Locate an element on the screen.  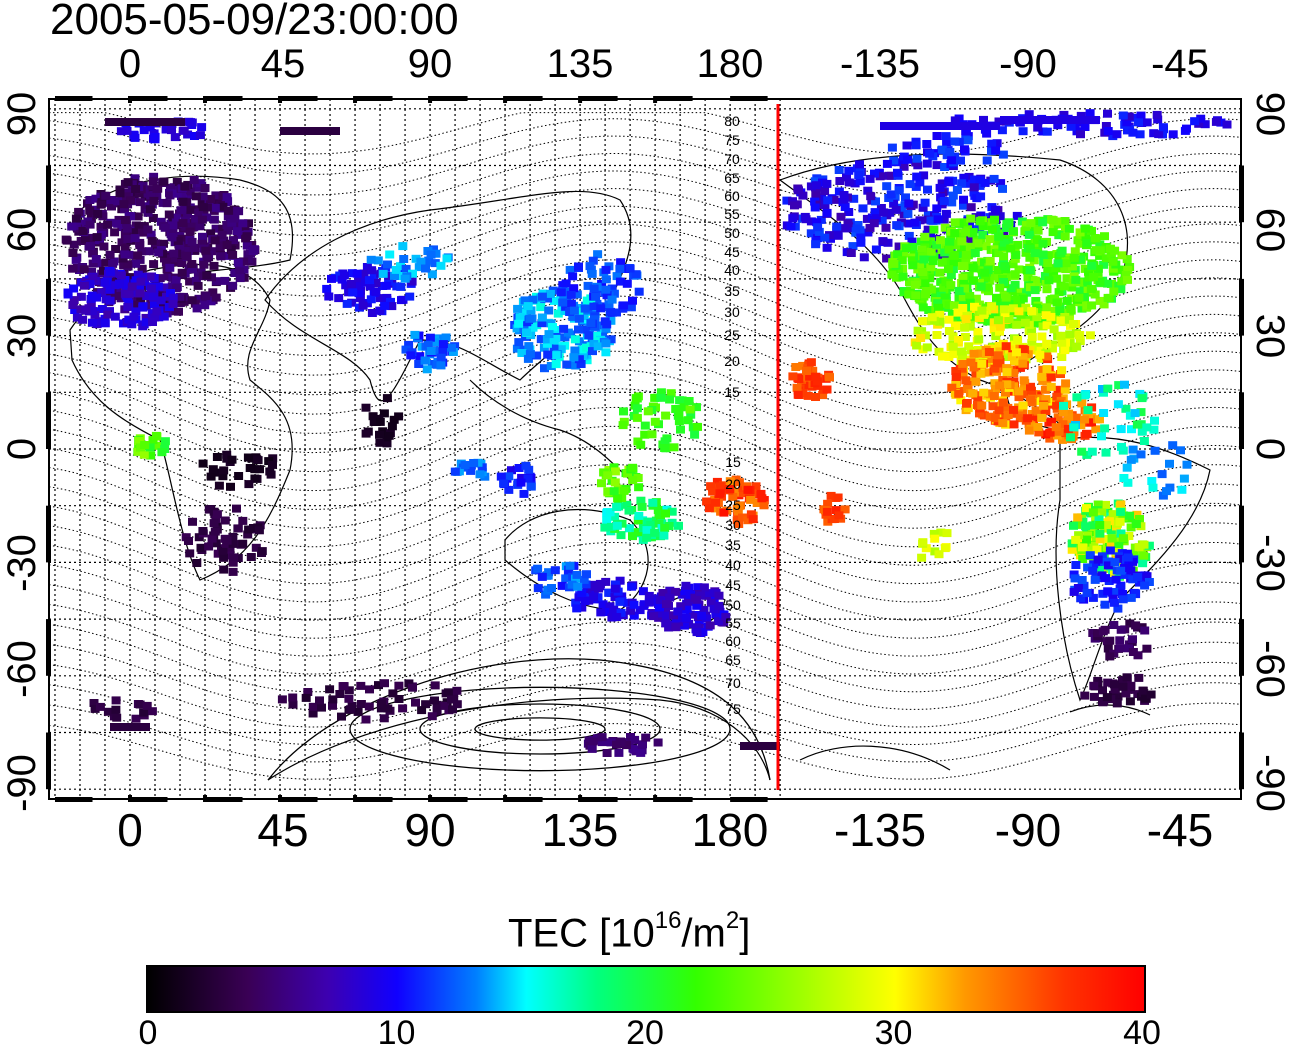
contour-label: 50 is located at coordinates (732, 233).